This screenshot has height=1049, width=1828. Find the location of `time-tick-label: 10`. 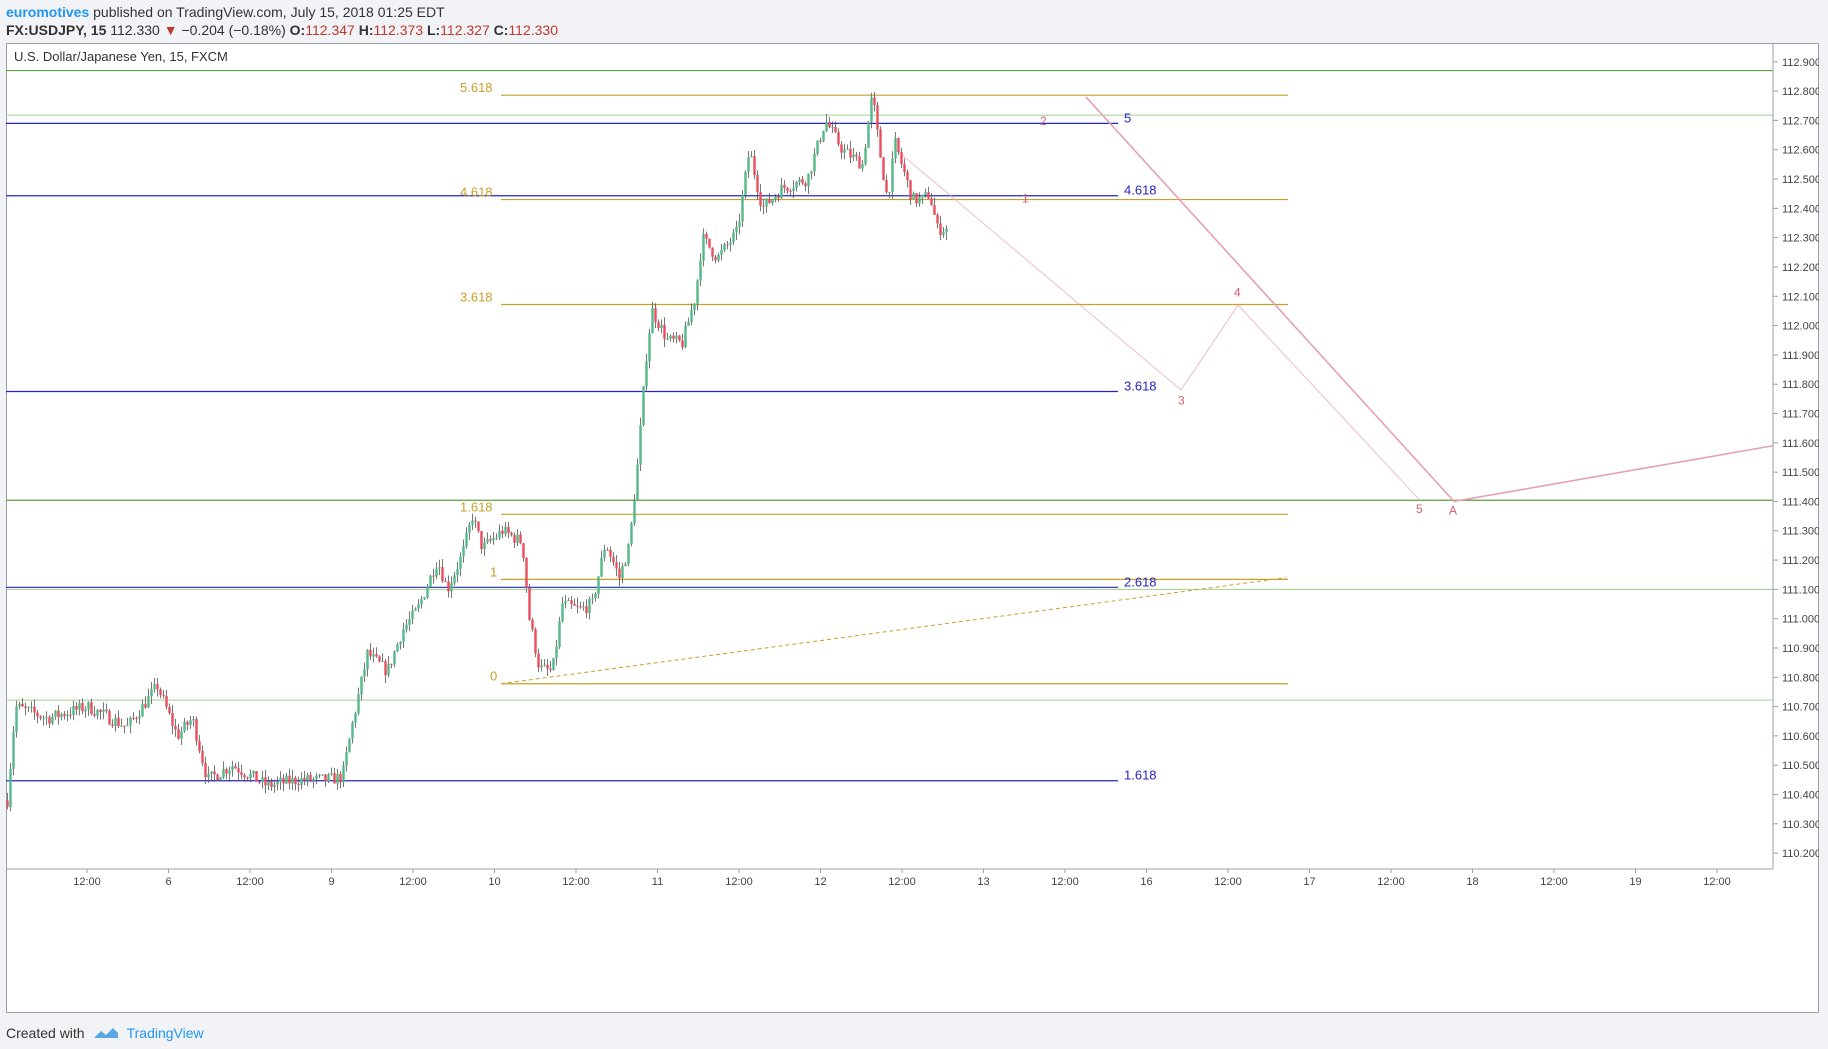

time-tick-label: 10 is located at coordinates (494, 882).